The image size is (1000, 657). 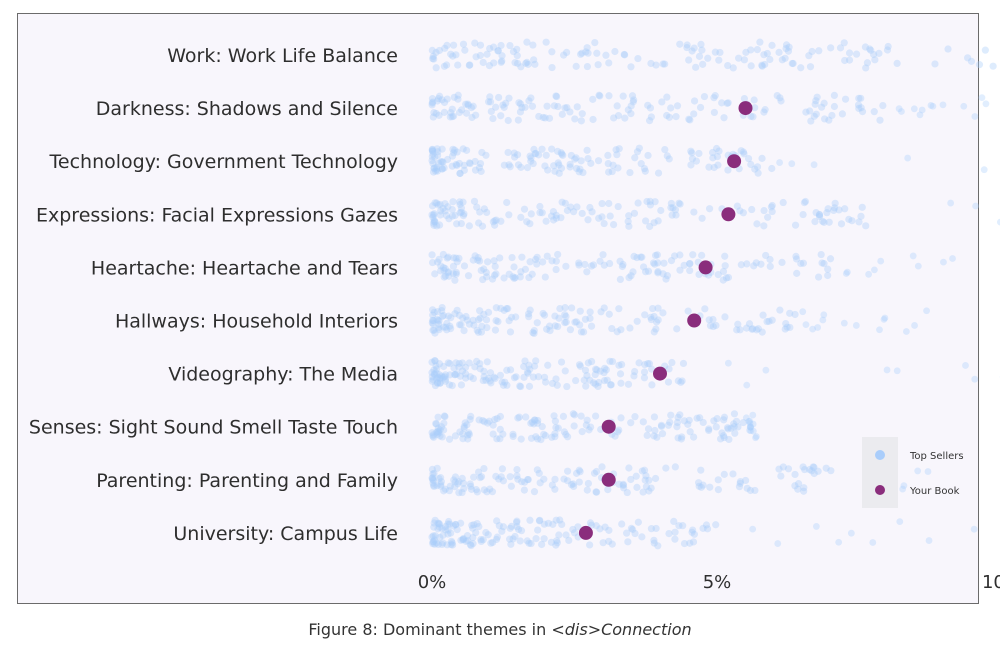 I want to click on x-tick-label: 5%, so click(x=717, y=582).